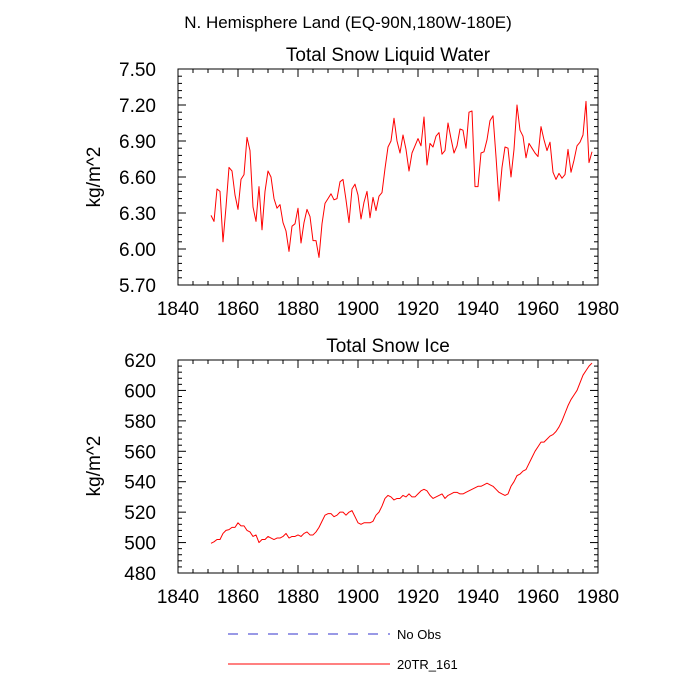 This screenshot has width=700, height=700. I want to click on series-snow-ice, so click(401, 453).